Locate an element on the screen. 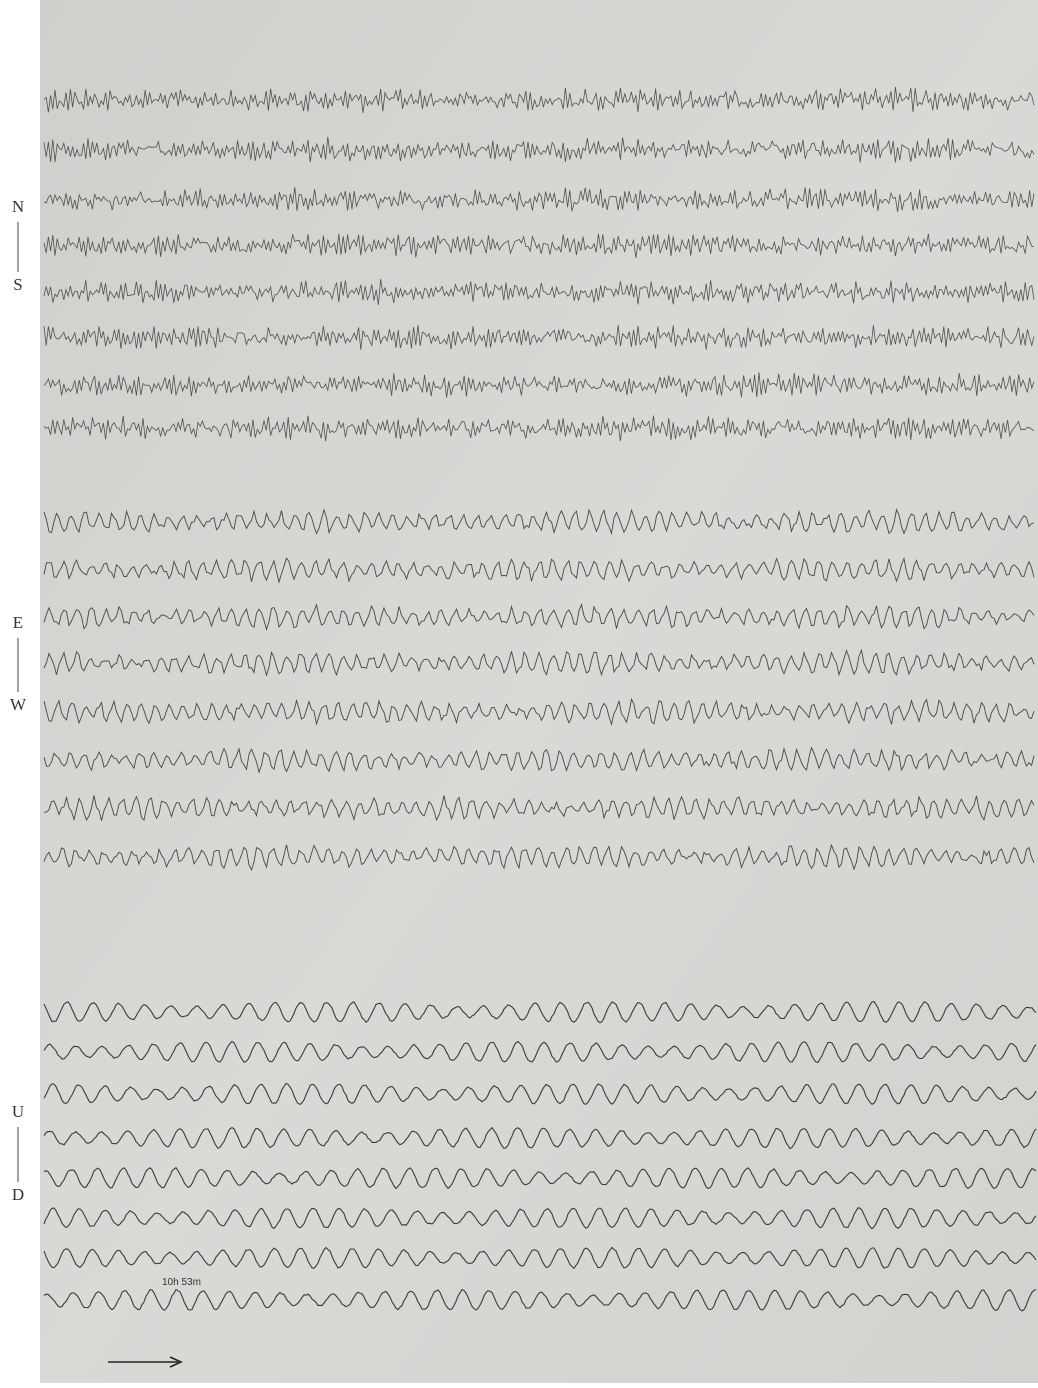 The height and width of the screenshot is (1388, 1038). timestamp: 10h 53m is located at coordinates (181, 1282).